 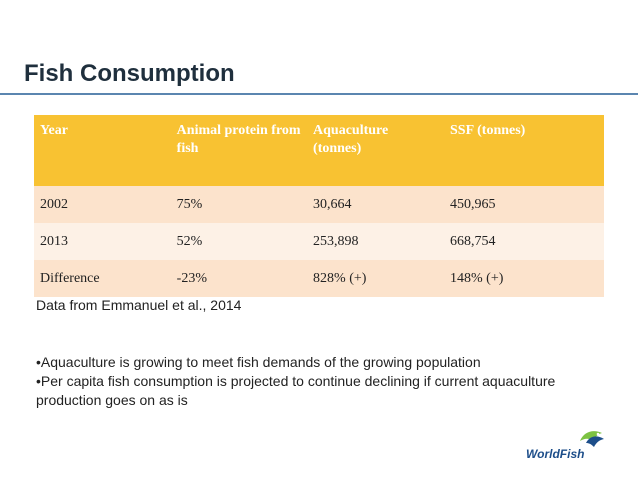 What do you see at coordinates (376, 204) in the screenshot?
I see `table-cell: 30,664` at bounding box center [376, 204].